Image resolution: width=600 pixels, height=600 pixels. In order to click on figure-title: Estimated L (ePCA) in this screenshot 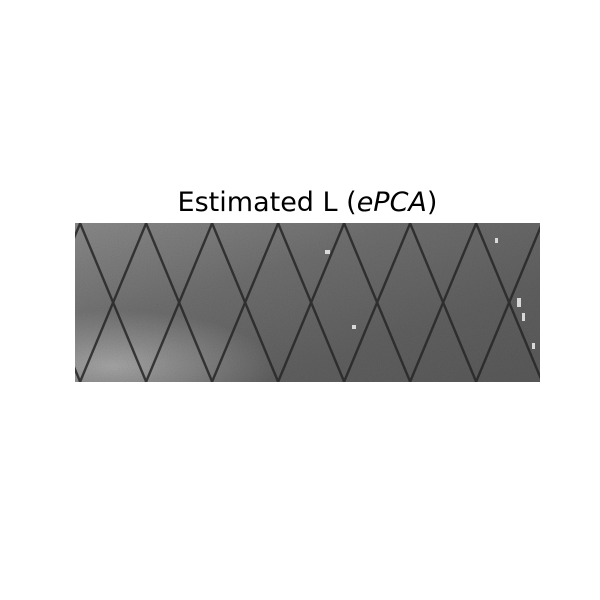, I will do `click(307, 203)`.